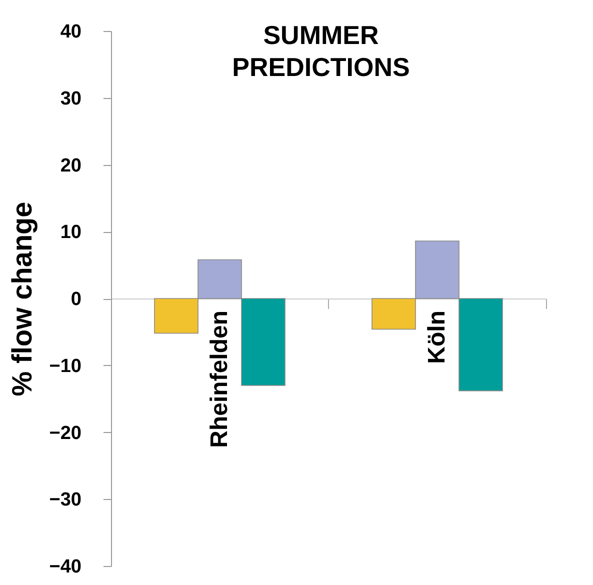  Describe the element at coordinates (219, 379) in the screenshot. I see `x-tick-label: Rheinfelden` at that location.